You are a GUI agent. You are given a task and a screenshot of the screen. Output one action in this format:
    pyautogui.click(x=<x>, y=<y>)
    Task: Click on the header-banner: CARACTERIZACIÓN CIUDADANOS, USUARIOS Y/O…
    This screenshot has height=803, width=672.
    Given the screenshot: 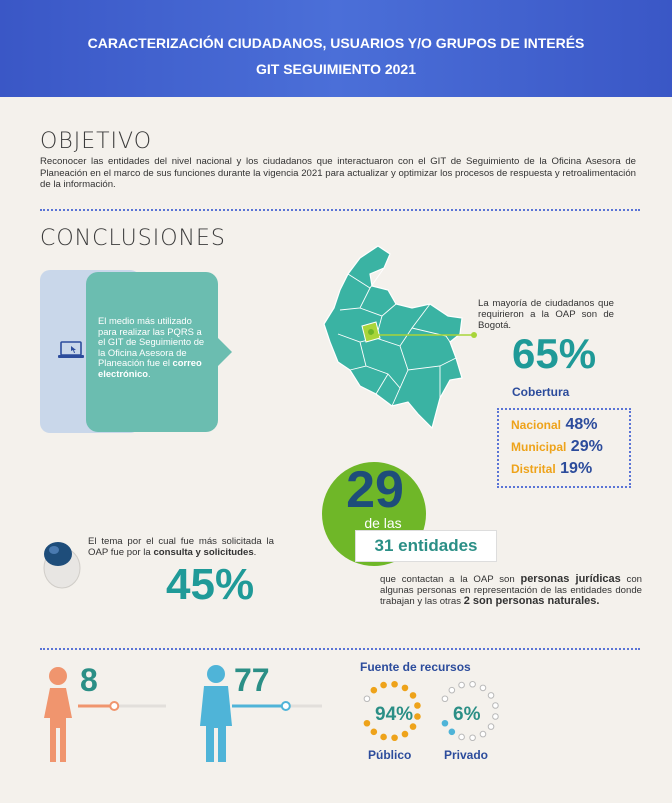 What is the action you would take?
    pyautogui.click(x=336, y=48)
    